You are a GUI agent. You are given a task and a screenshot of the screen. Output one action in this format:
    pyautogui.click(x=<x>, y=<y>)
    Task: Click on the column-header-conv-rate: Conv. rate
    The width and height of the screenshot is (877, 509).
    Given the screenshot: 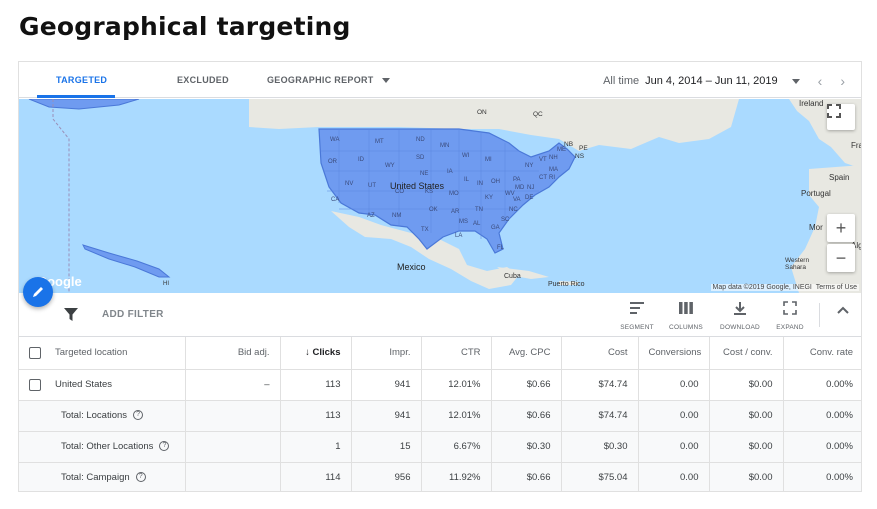 What is the action you would take?
    pyautogui.click(x=822, y=353)
    